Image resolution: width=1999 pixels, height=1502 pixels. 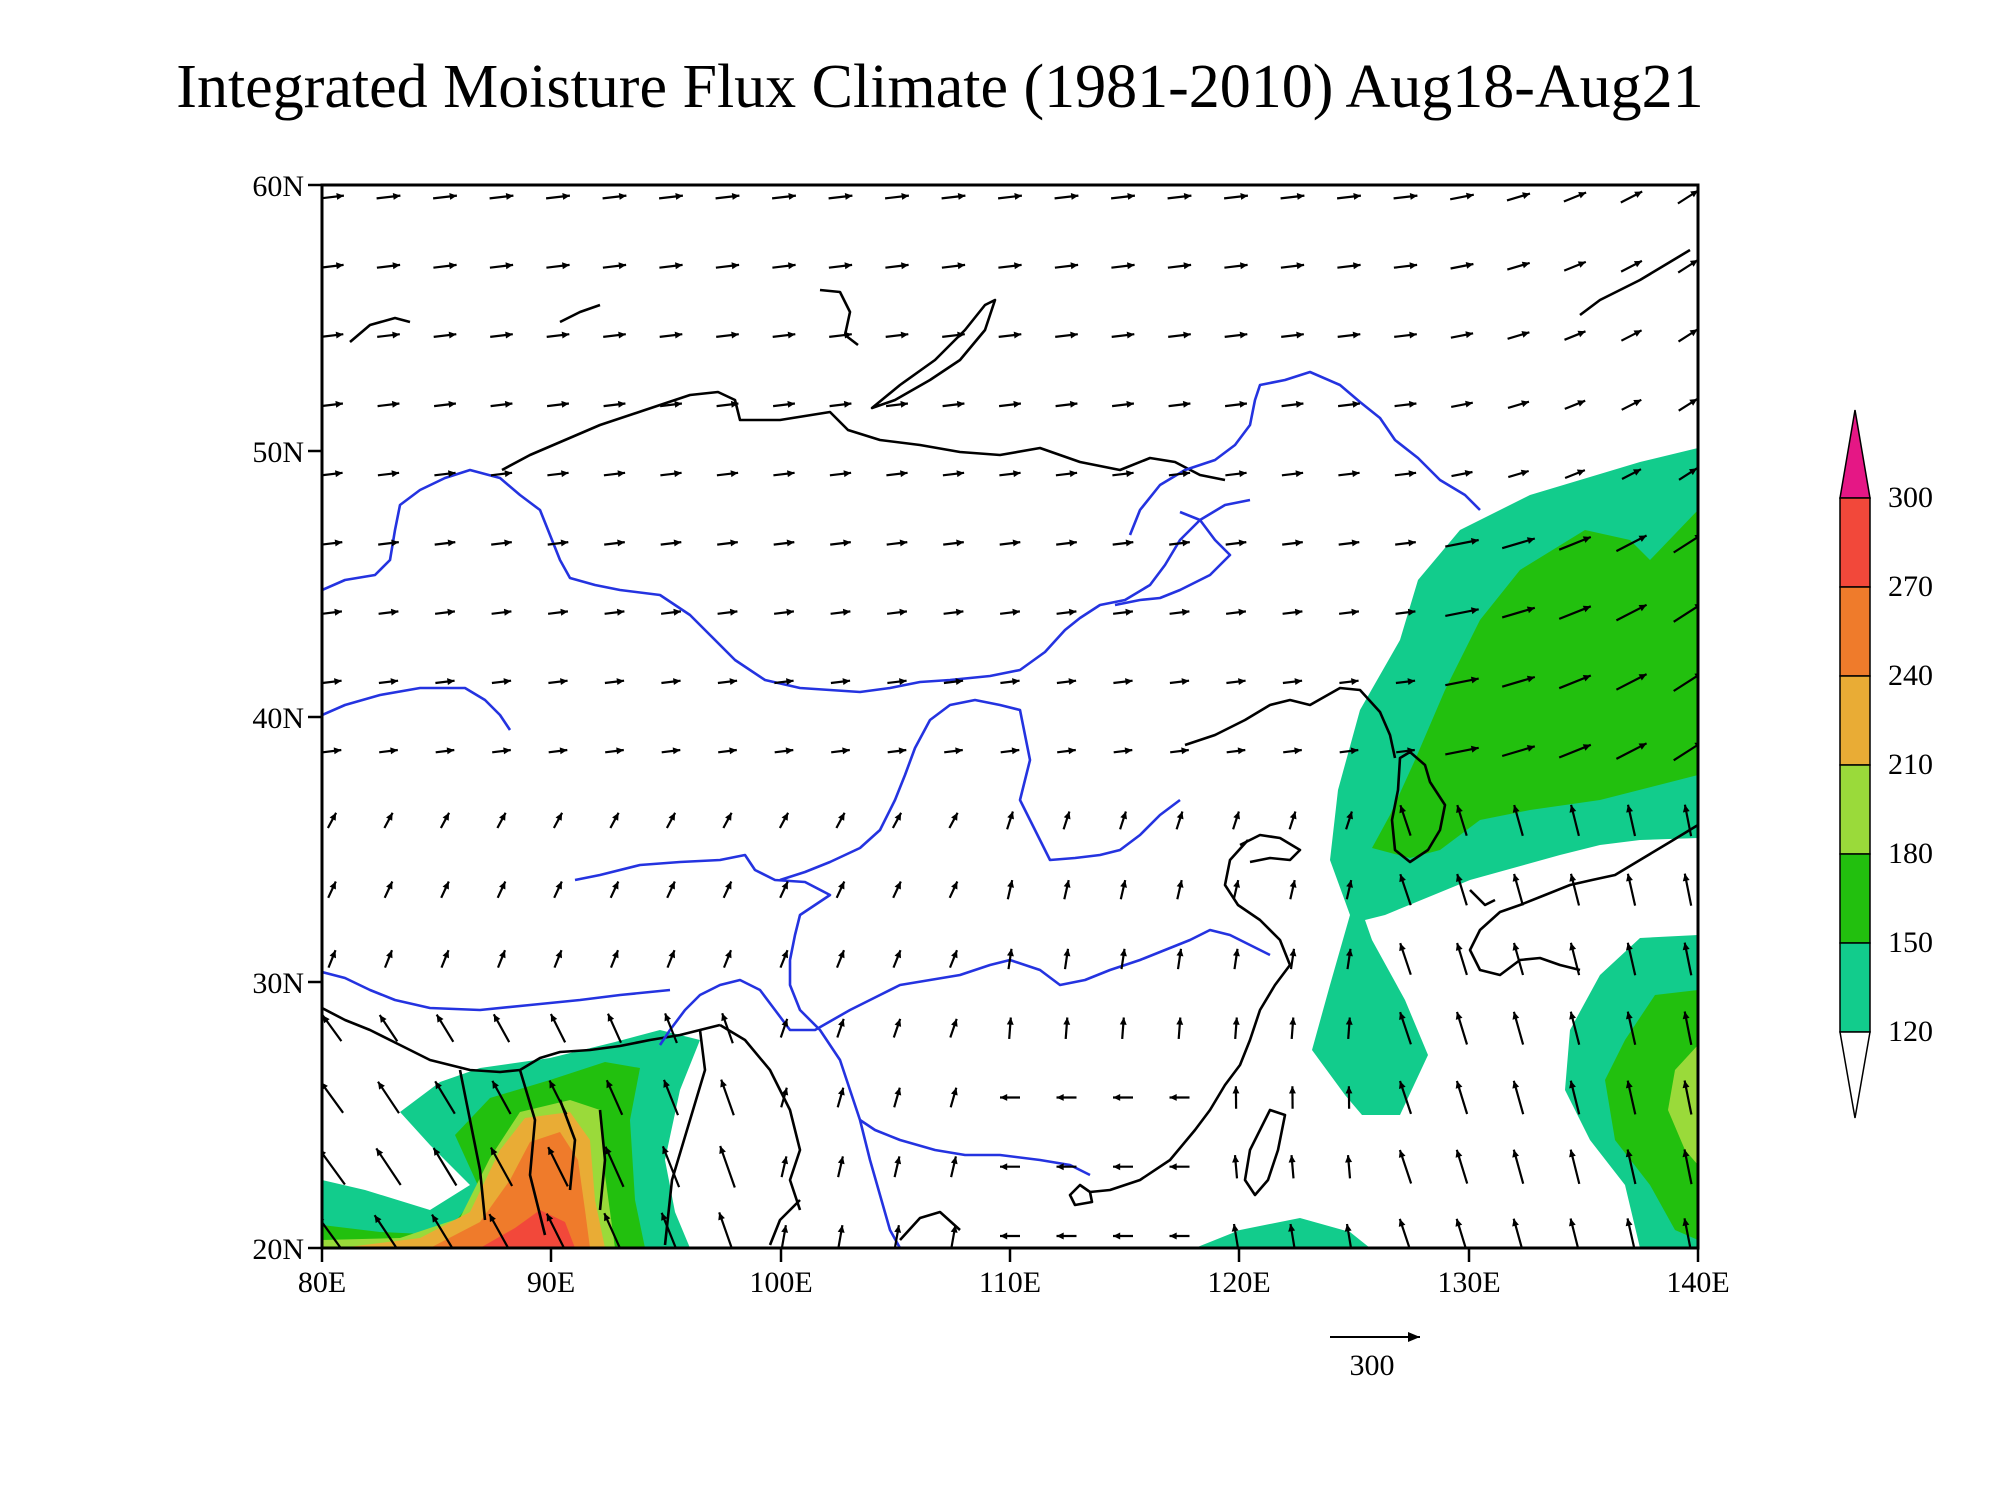 What do you see at coordinates (278, 452) in the screenshot?
I see `y-tick-label: 50N` at bounding box center [278, 452].